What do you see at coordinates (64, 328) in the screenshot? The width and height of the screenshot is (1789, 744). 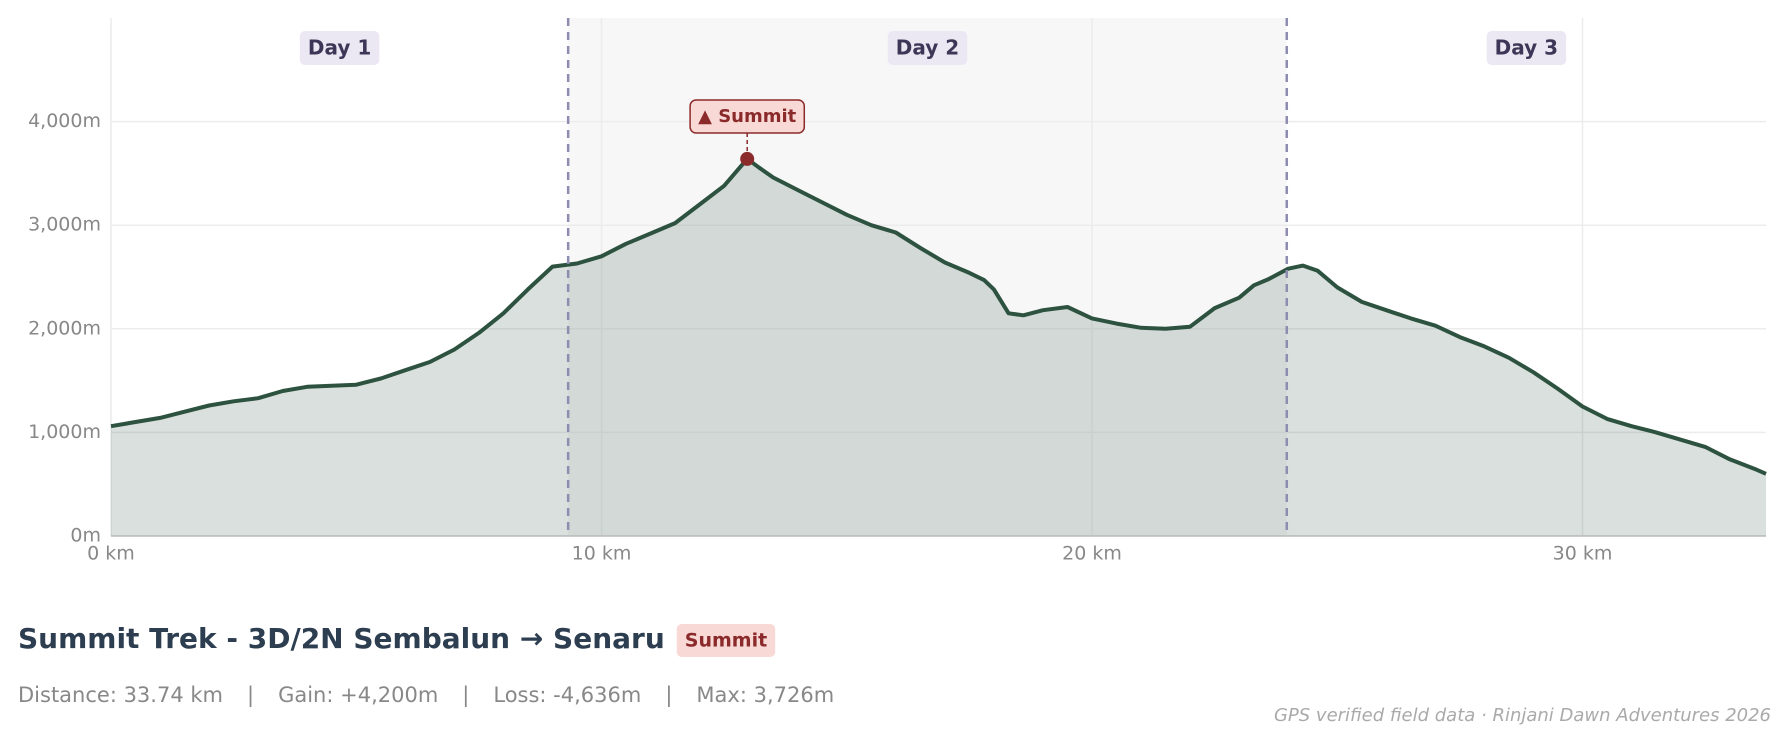 I see `y-tick-label: 2,000m` at bounding box center [64, 328].